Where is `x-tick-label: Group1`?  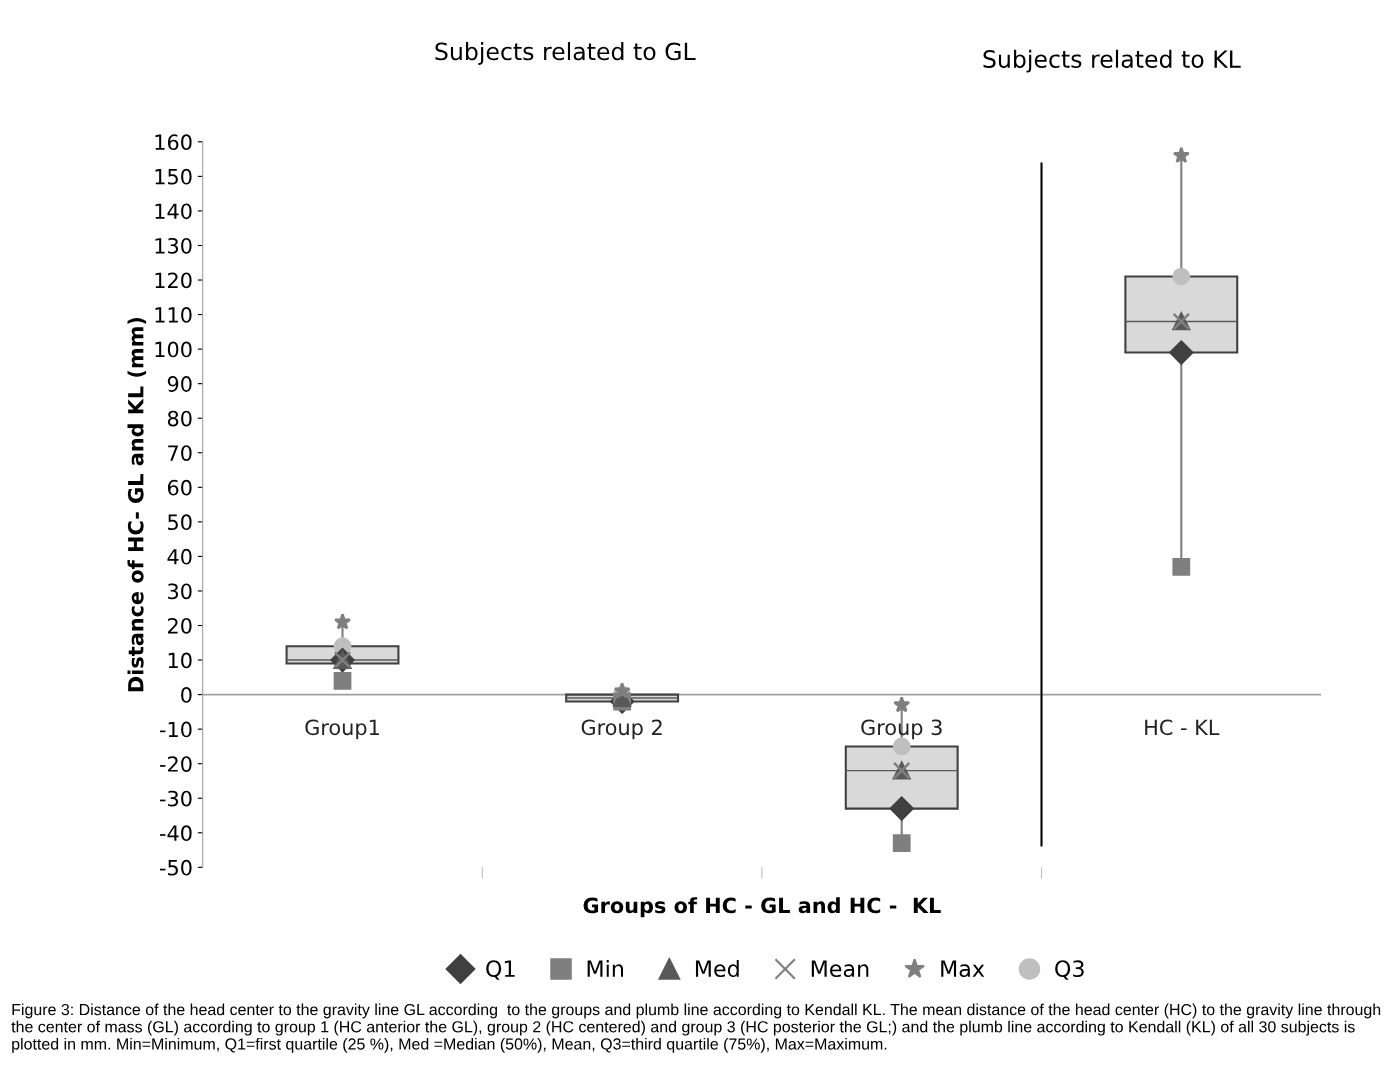 x-tick-label: Group1 is located at coordinates (342, 729).